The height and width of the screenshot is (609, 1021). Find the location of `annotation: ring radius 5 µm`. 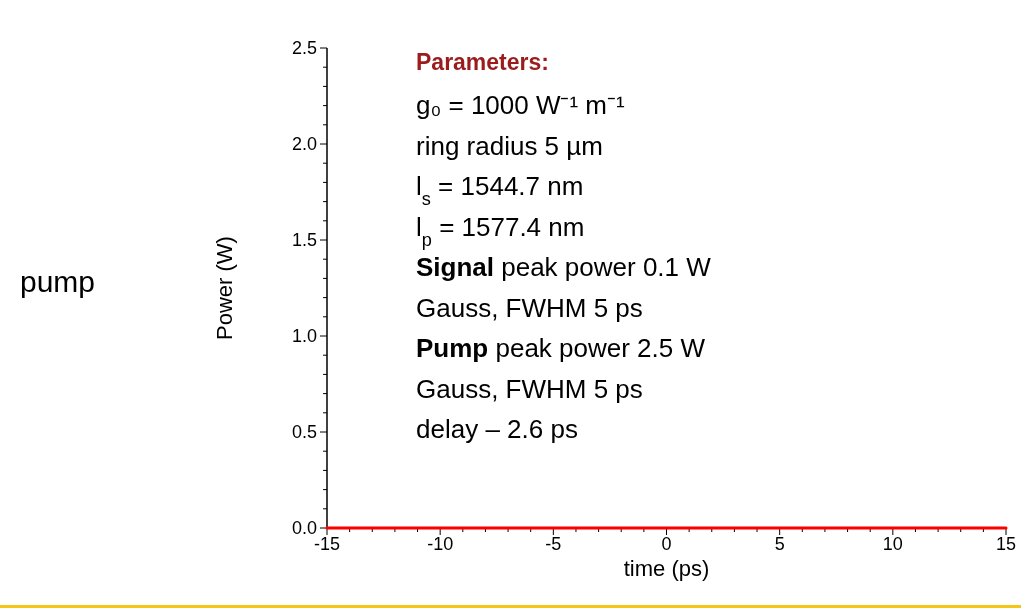

annotation: ring radius 5 µm is located at coordinates (509, 145).